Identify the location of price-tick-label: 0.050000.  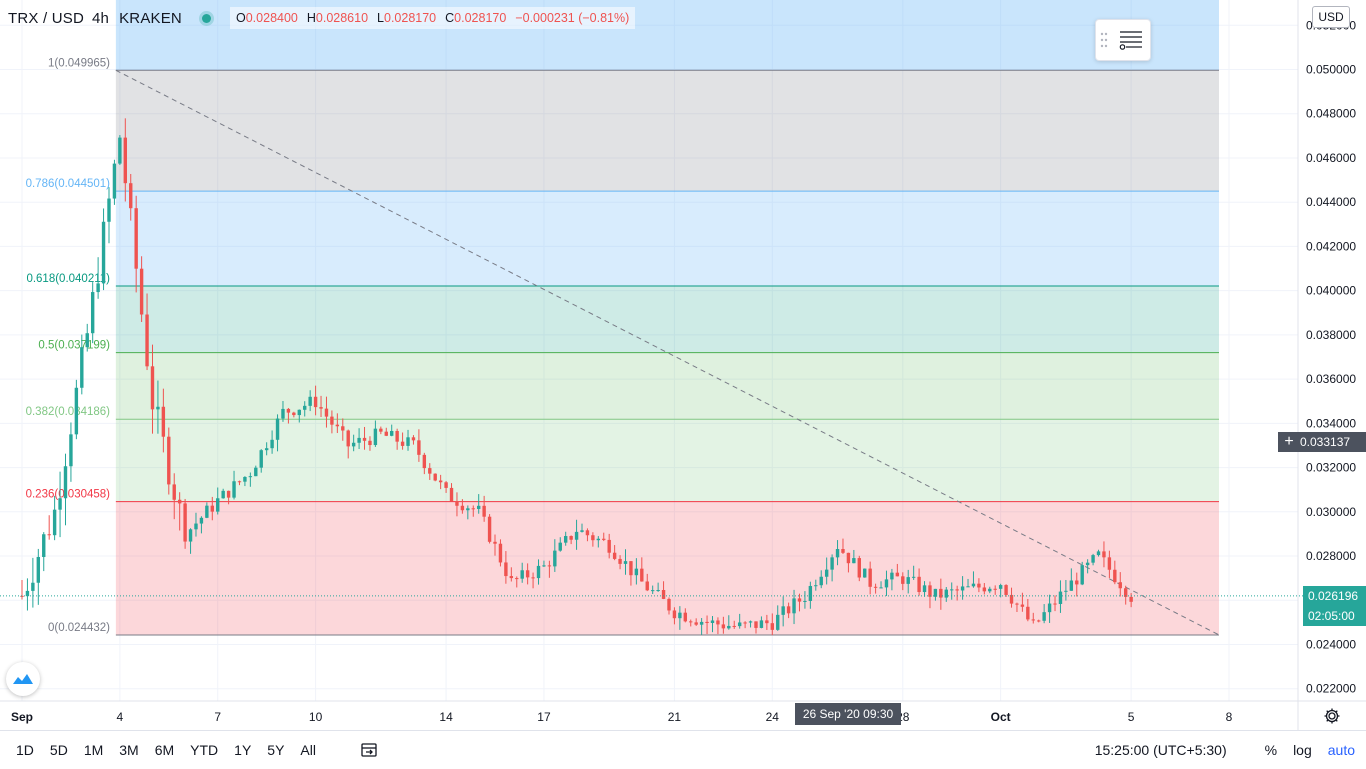
(1331, 70).